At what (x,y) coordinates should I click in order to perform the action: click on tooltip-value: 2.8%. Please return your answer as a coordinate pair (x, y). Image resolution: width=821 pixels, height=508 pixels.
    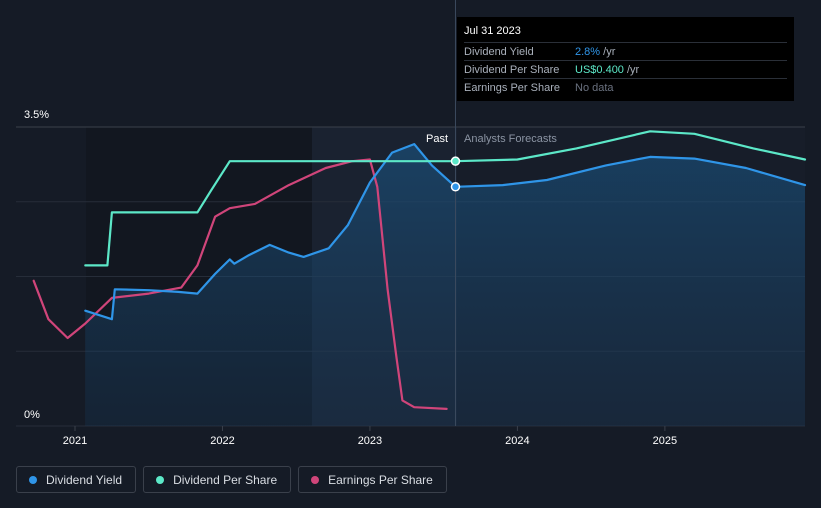
    Looking at the image, I should click on (588, 51).